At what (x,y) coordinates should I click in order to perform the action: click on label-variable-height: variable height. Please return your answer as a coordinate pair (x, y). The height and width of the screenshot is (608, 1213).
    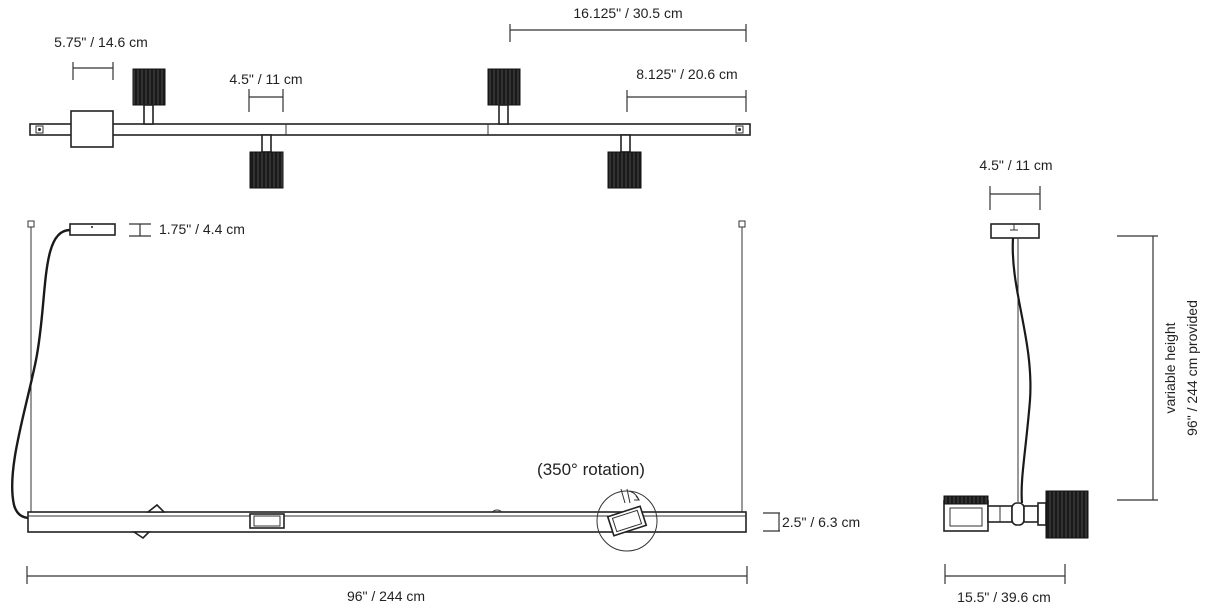
    Looking at the image, I should click on (1170, 367).